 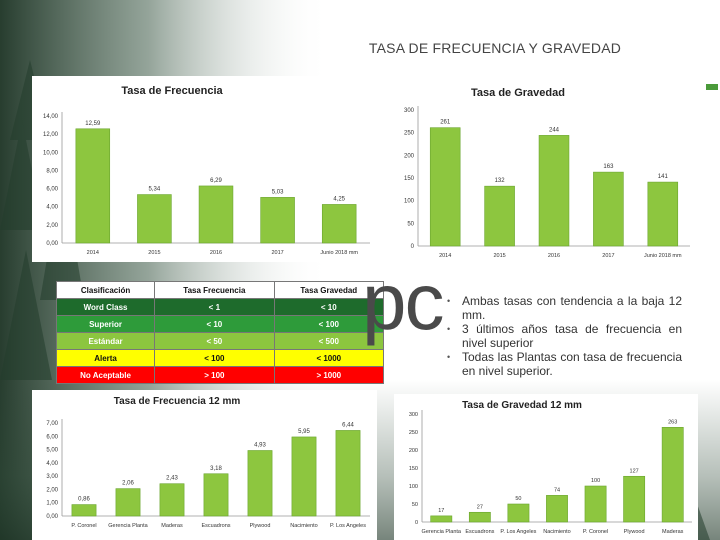 I want to click on data-label: 2,06, so click(x=128, y=484).